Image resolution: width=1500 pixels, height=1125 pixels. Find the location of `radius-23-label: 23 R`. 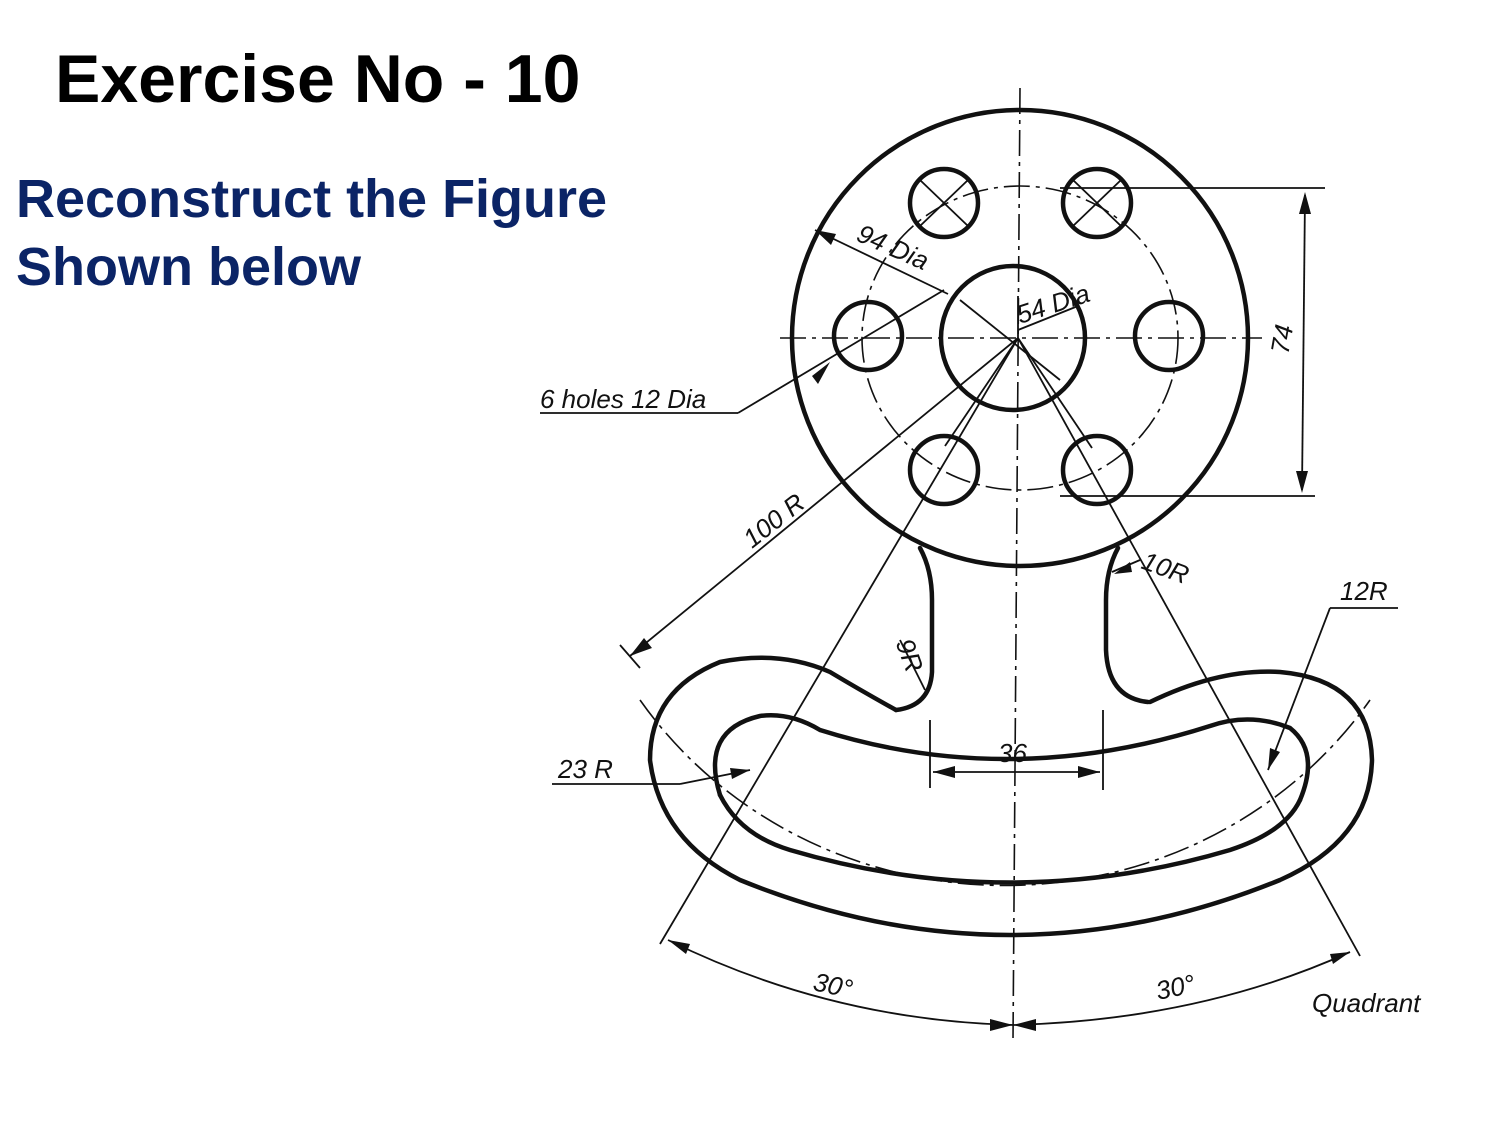

radius-23-label: 23 R is located at coordinates (585, 769).